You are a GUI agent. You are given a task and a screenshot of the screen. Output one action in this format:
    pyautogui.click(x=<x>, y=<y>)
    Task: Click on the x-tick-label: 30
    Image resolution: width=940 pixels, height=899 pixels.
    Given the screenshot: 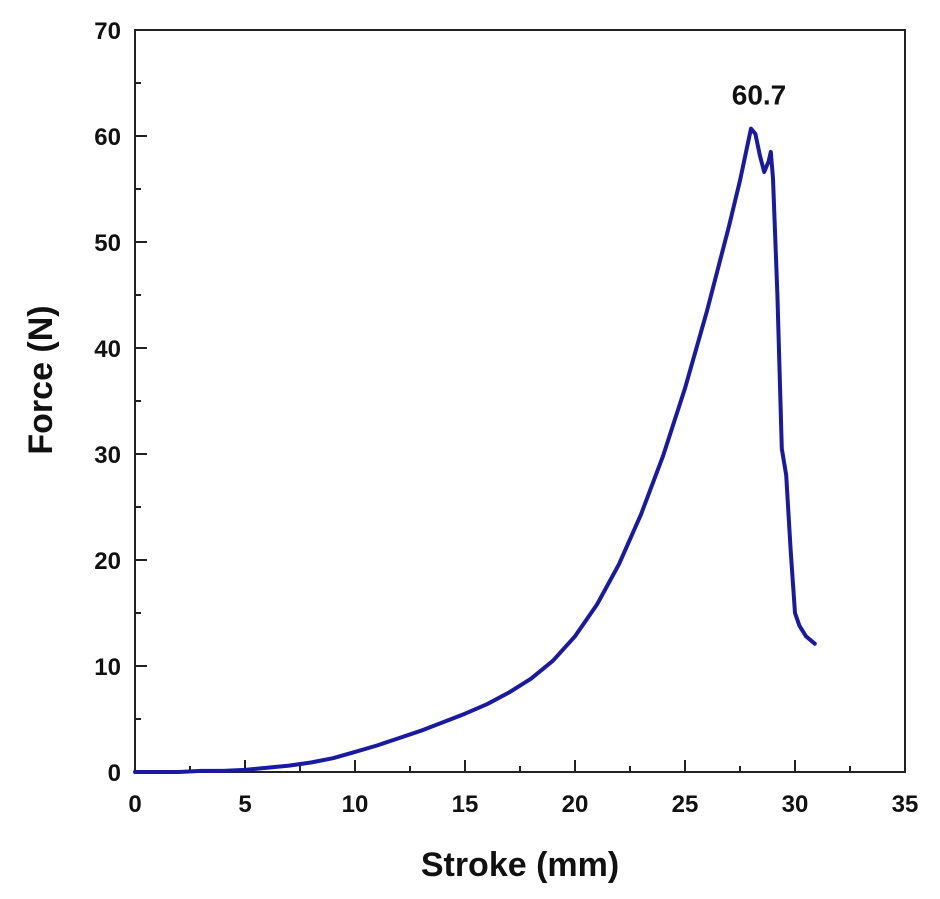 What is the action you would take?
    pyautogui.click(x=795, y=804)
    